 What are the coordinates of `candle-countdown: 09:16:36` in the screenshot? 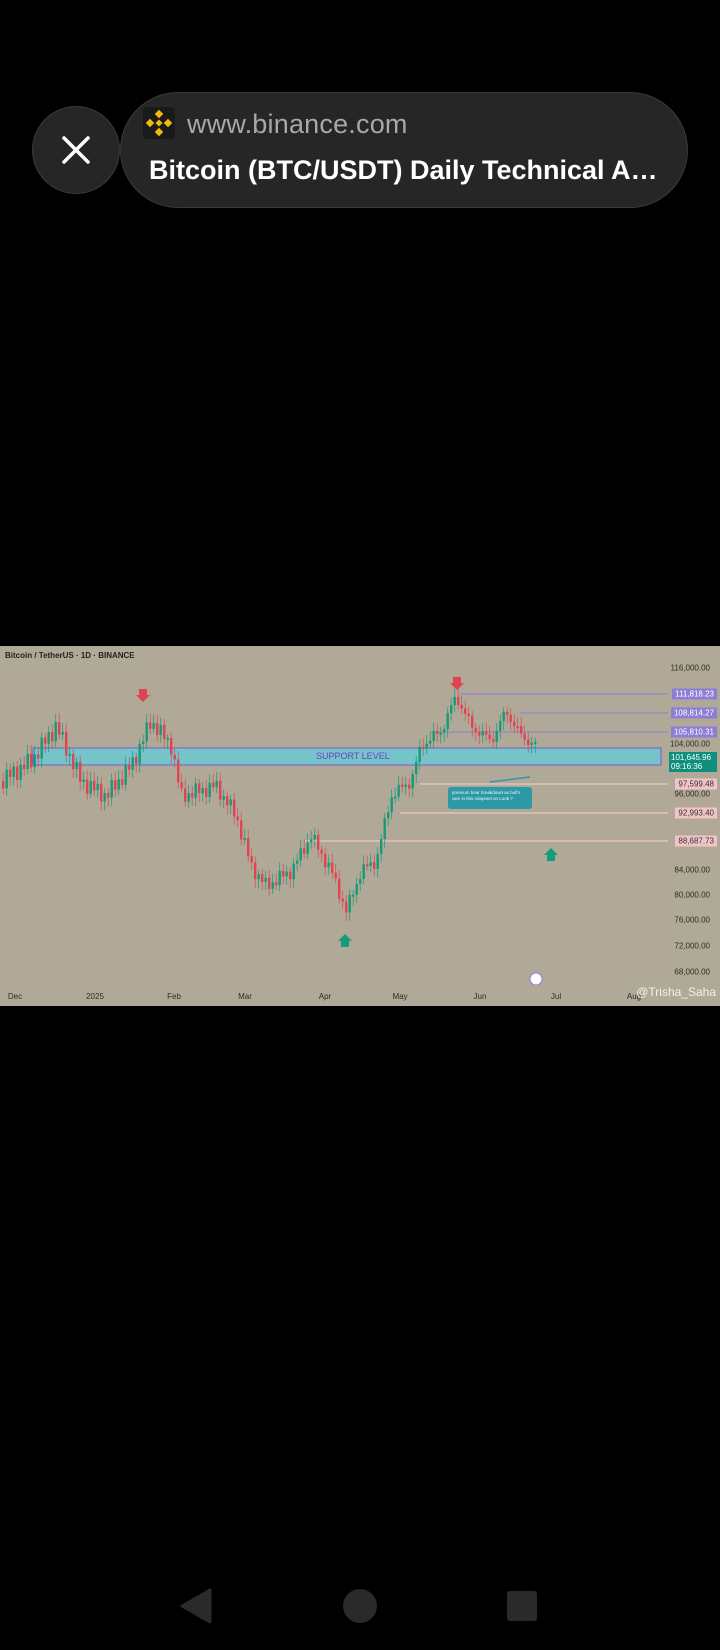 It's located at (687, 766).